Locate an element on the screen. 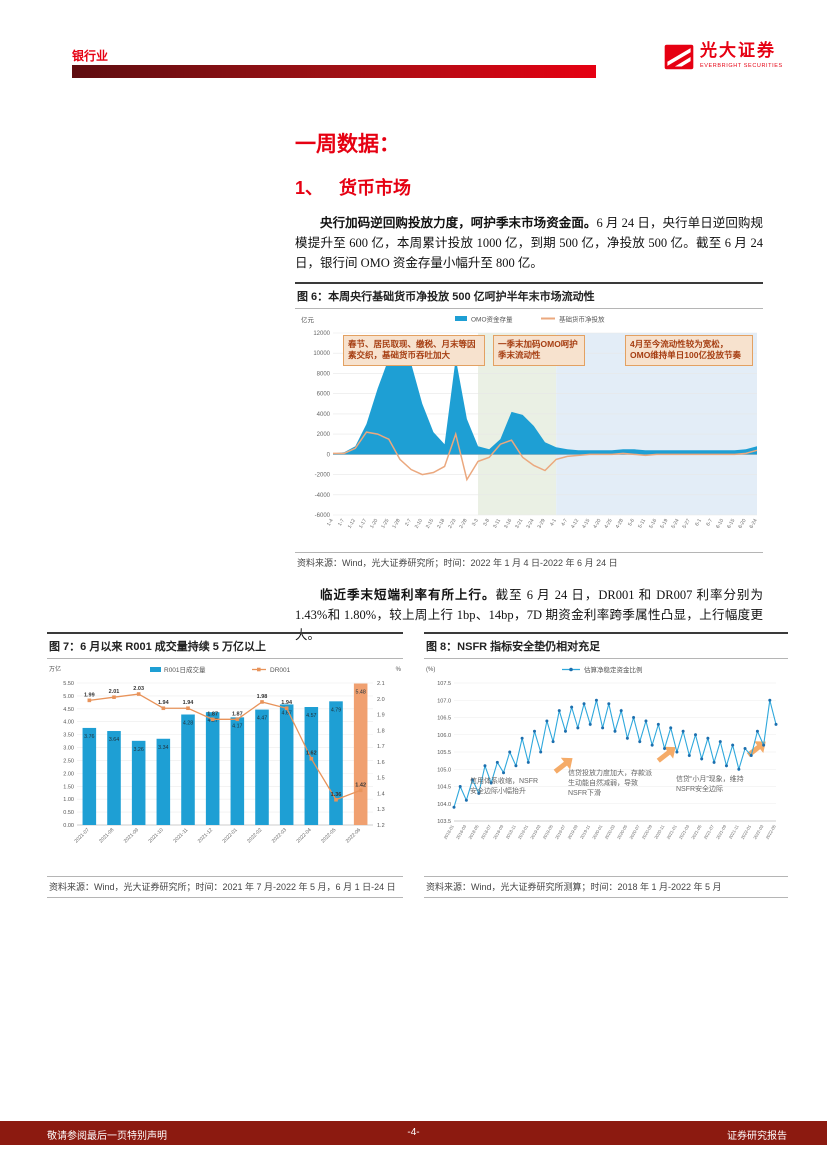 This screenshot has width=827, height=1169. svg-text: 6-10 is located at coordinates (720, 524).